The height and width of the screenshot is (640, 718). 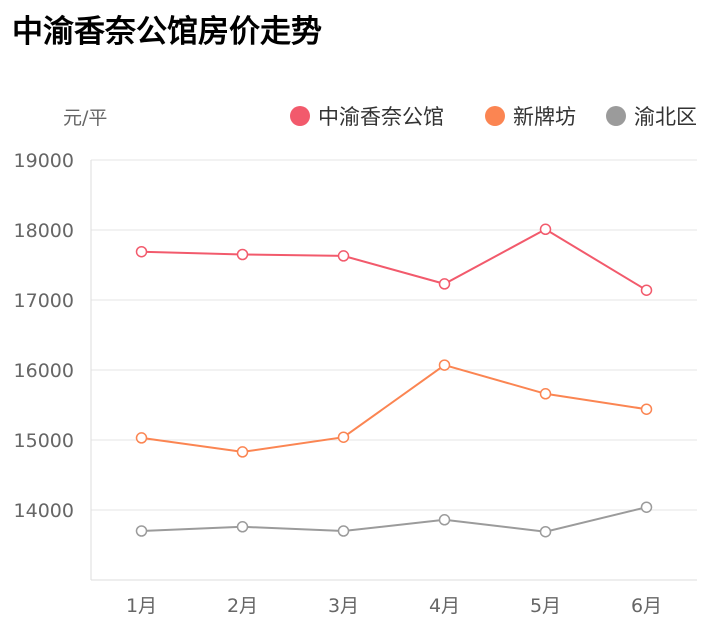 I want to click on x-tick-label: 6月, so click(x=646, y=606).